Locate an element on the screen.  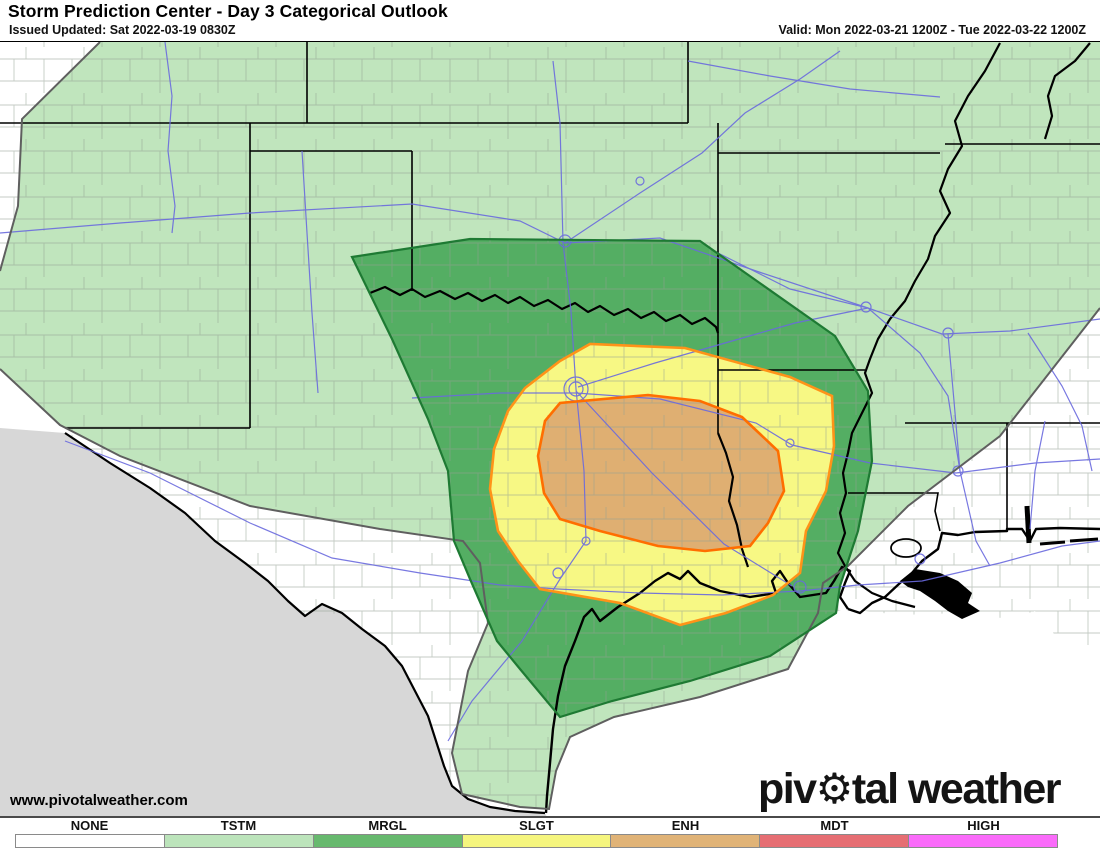
mobile-bay is located at coordinates (1028, 524).